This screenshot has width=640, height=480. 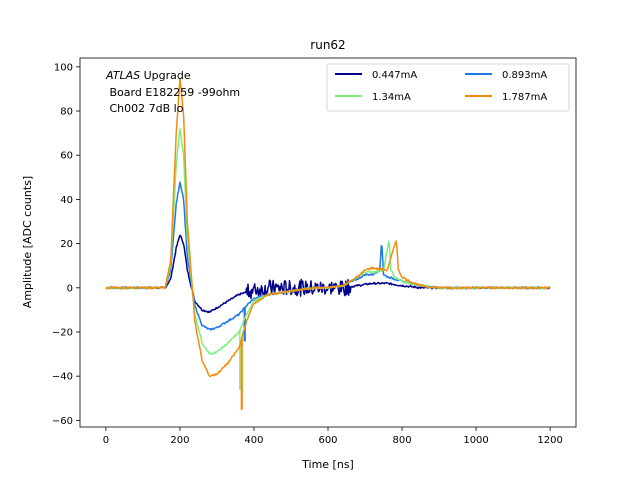 I want to click on legend-label: 0.447mA, so click(x=394, y=75).